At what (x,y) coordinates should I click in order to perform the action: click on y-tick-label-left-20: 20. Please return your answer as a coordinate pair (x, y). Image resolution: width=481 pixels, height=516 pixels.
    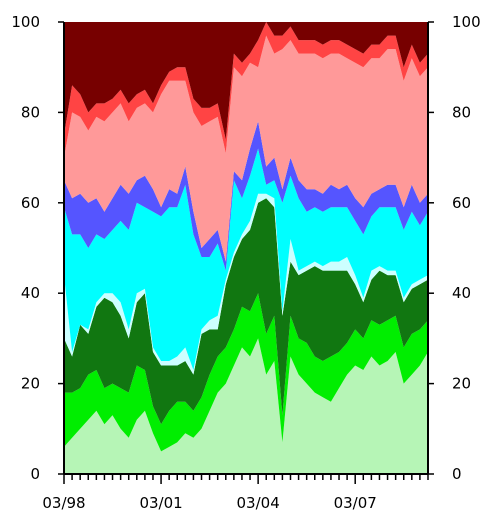
    Looking at the image, I should click on (30, 384).